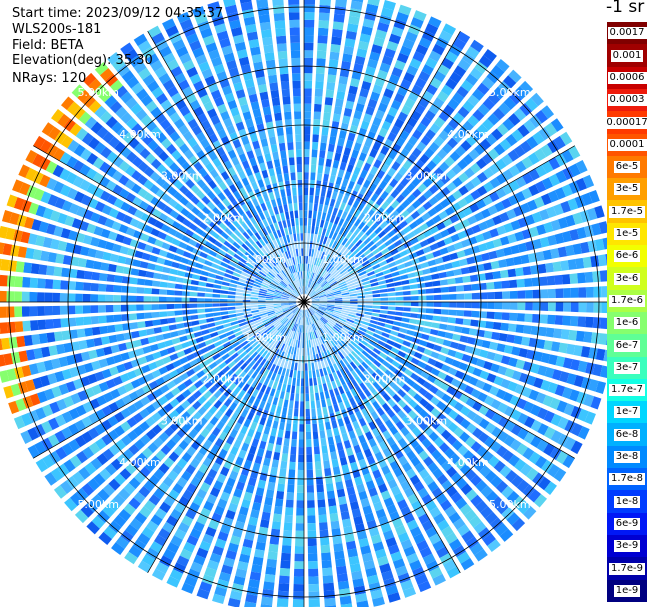 The width and height of the screenshot is (647, 607). I want to click on colorbar-cell: 6e-8, so click(627, 435).